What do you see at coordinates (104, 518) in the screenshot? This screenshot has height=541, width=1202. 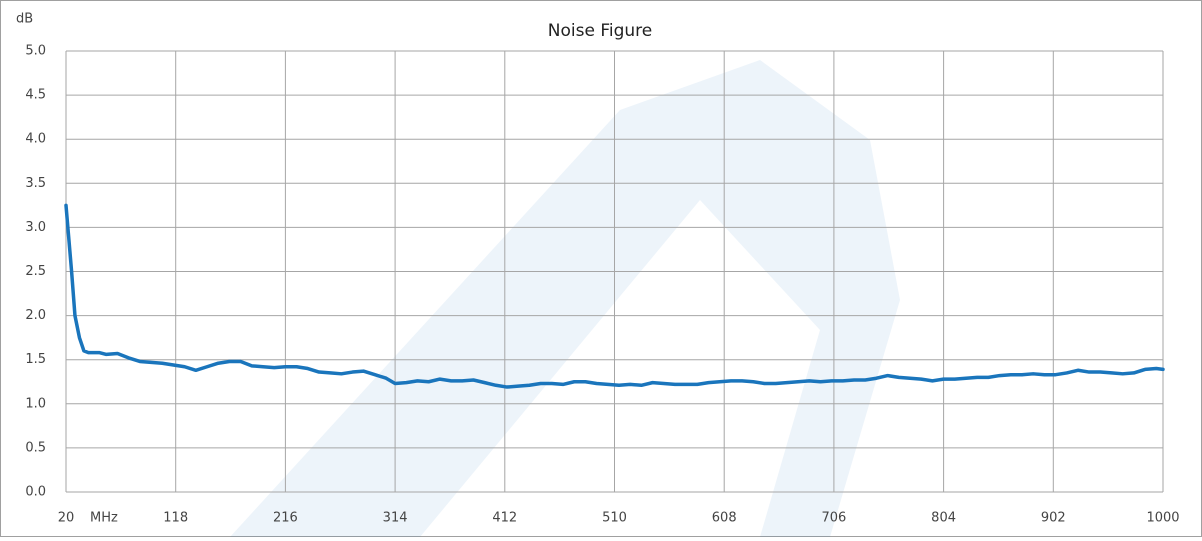 I see `x-axis-label: MHz` at bounding box center [104, 518].